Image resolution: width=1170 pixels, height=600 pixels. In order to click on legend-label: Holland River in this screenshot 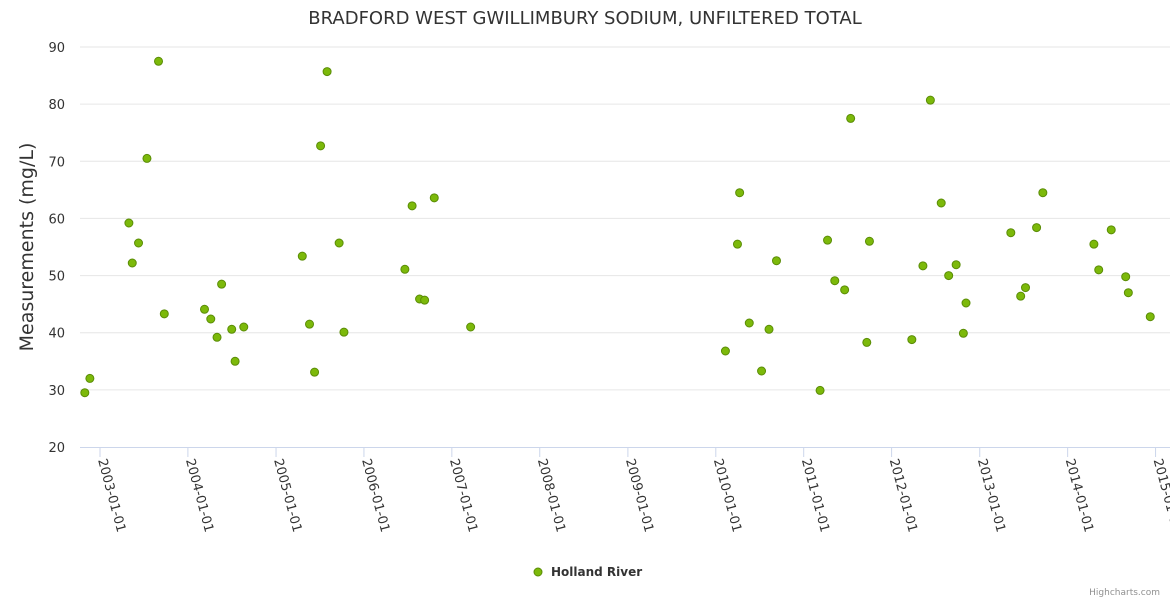, I will do `click(596, 572)`.